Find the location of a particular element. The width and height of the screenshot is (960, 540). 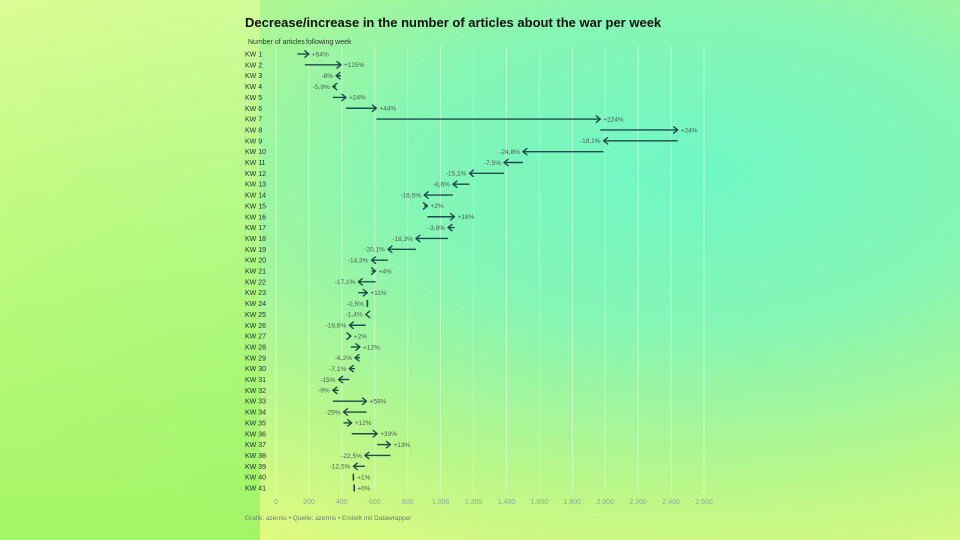

change-label: -16,5% is located at coordinates (411, 195).